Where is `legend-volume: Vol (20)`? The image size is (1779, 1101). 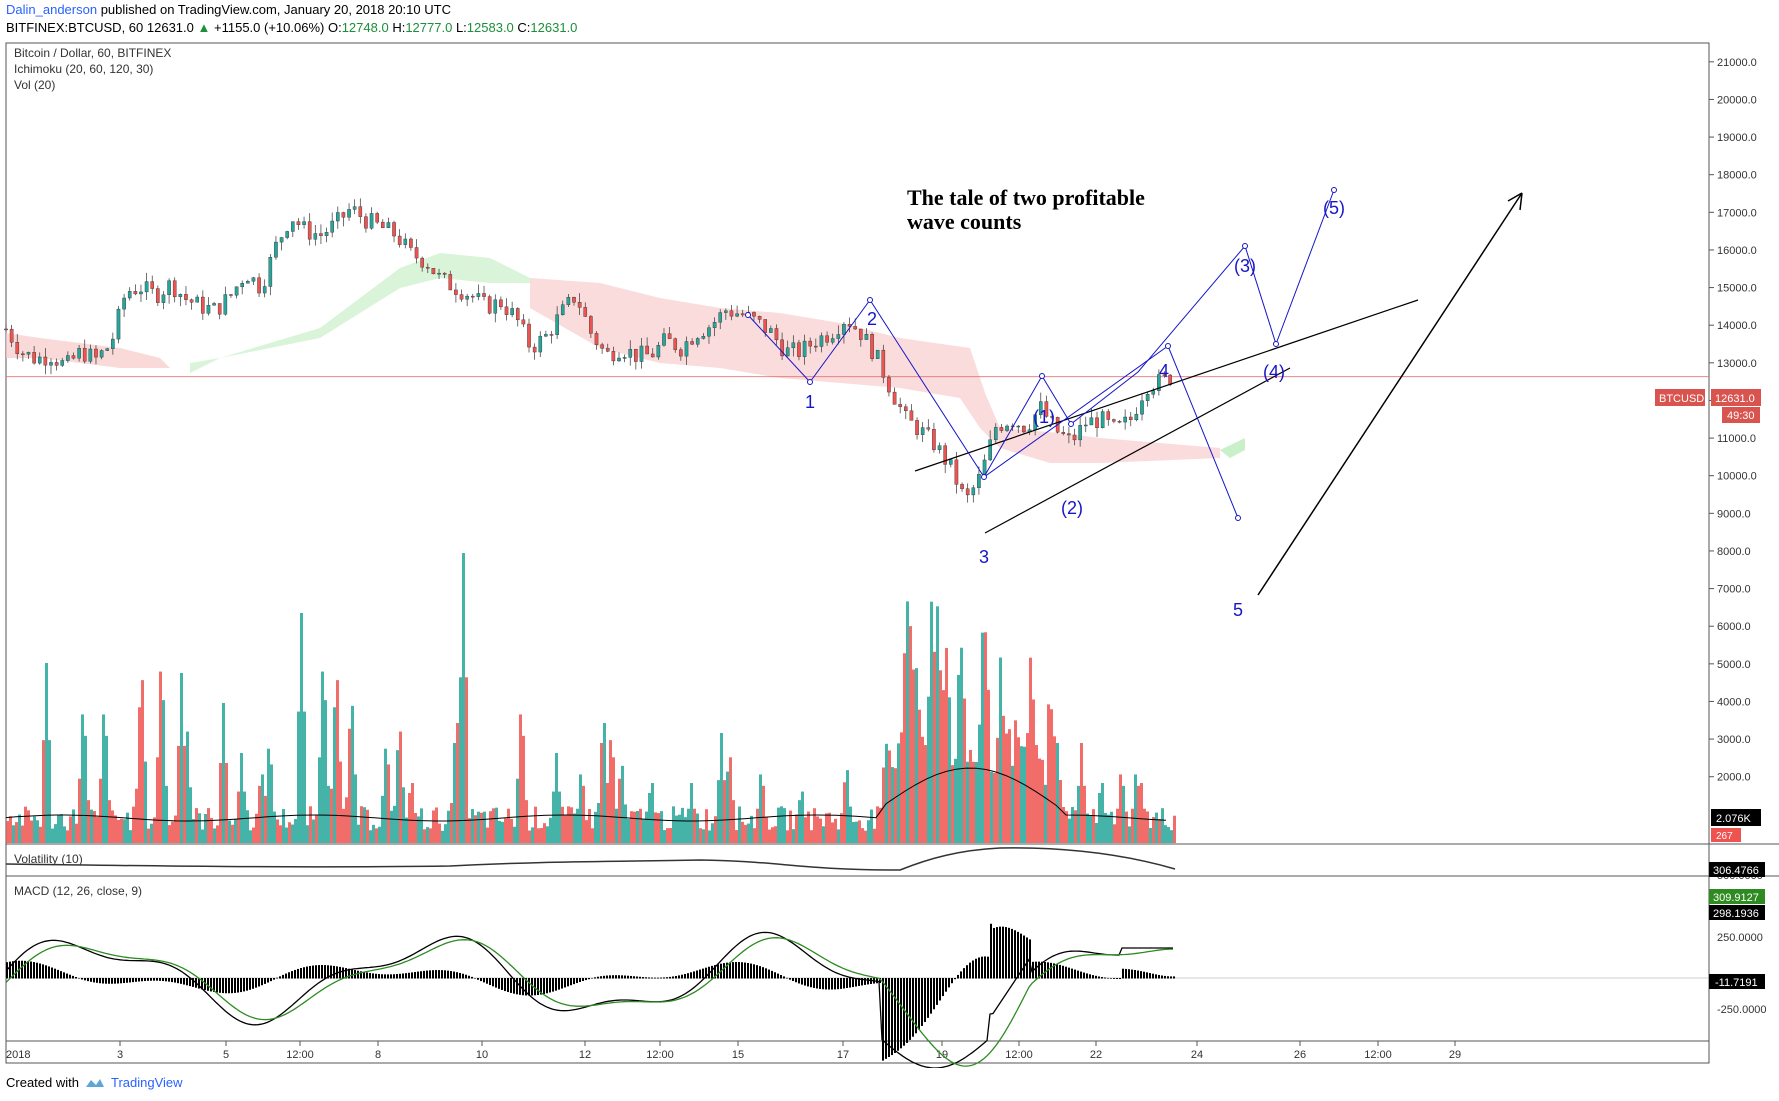
legend-volume: Vol (20) is located at coordinates (34, 85).